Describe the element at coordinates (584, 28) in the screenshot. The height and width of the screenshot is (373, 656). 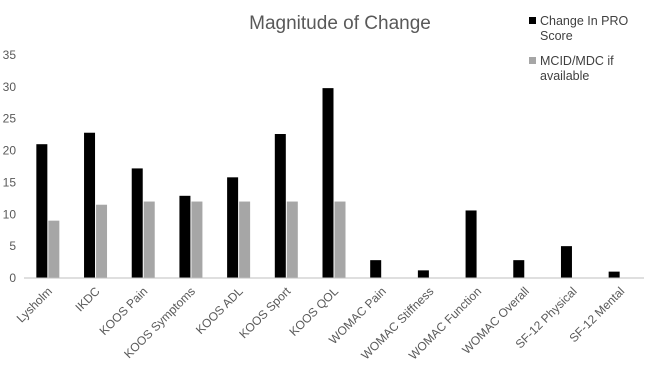
I see `legend-label: Change In PRO Score` at that location.